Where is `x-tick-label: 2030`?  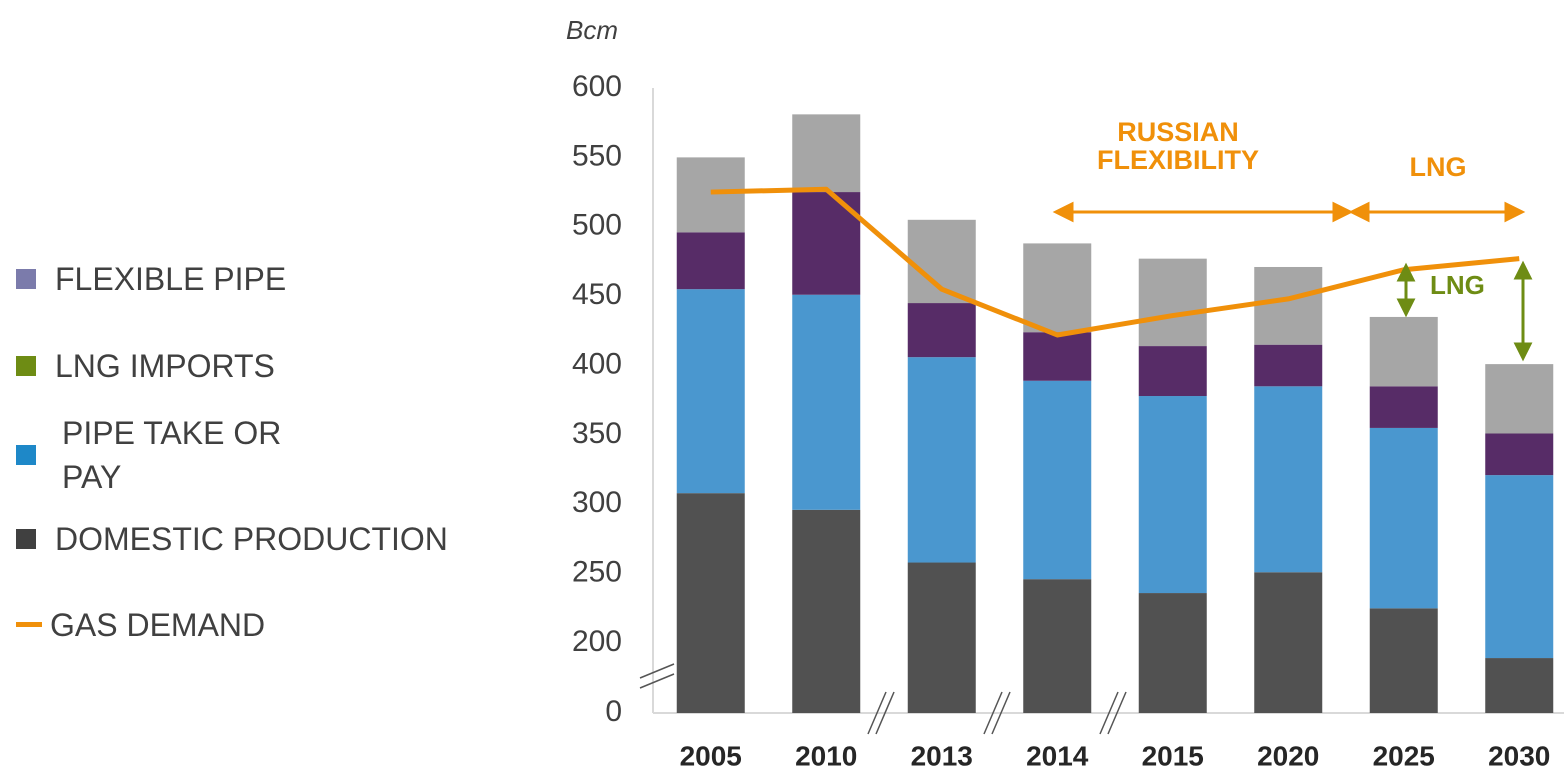 x-tick-label: 2030 is located at coordinates (1519, 755).